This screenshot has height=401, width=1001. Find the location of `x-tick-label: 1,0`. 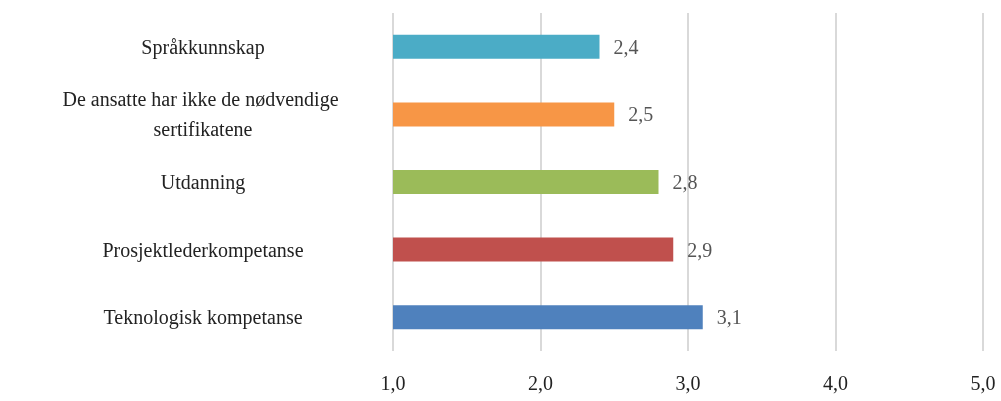

x-tick-label: 1,0 is located at coordinates (393, 383).